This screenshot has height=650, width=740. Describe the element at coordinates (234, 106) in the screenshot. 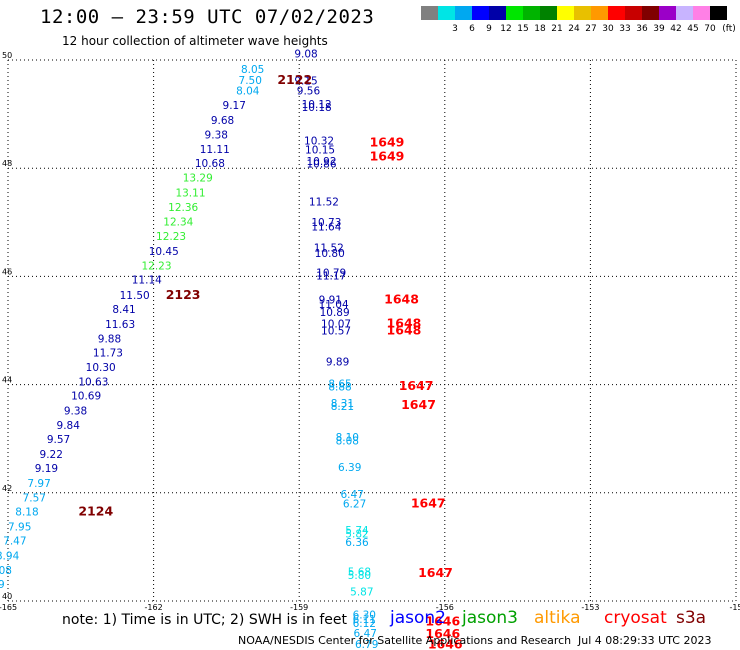

I see `data-point-label: 9.17` at that location.